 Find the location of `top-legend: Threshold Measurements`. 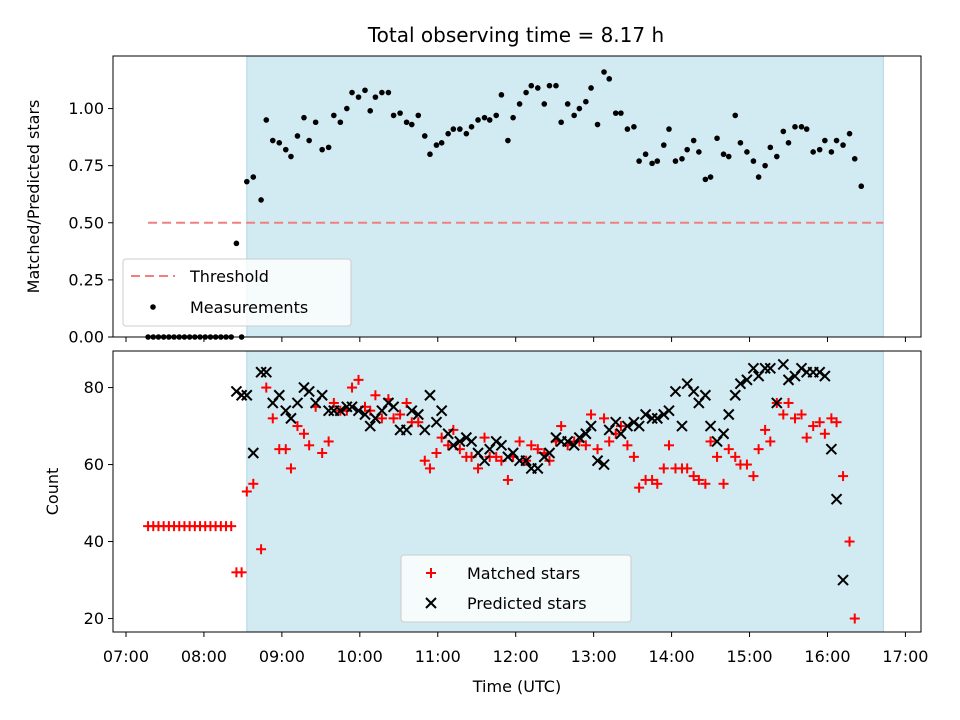

top-legend: Threshold Measurements is located at coordinates (237, 292).